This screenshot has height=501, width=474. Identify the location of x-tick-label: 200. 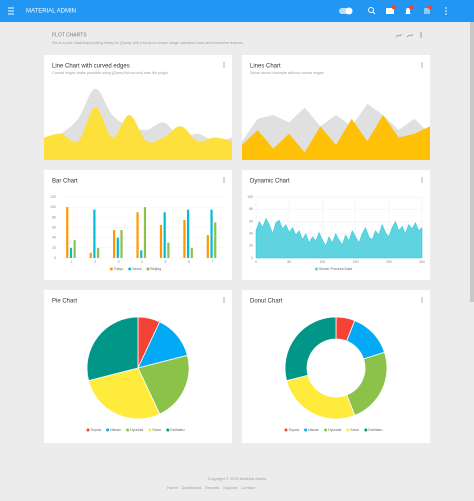
(389, 262).